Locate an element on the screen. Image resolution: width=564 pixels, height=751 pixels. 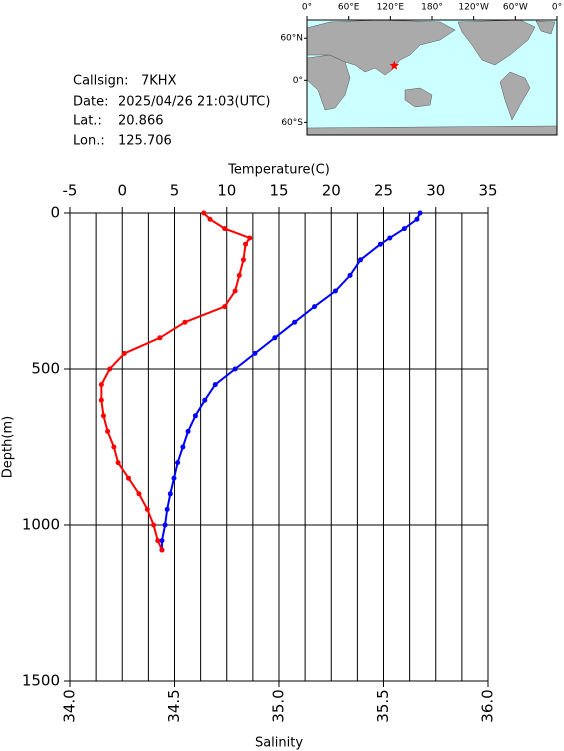
callsign: 7KHX is located at coordinates (159, 81).